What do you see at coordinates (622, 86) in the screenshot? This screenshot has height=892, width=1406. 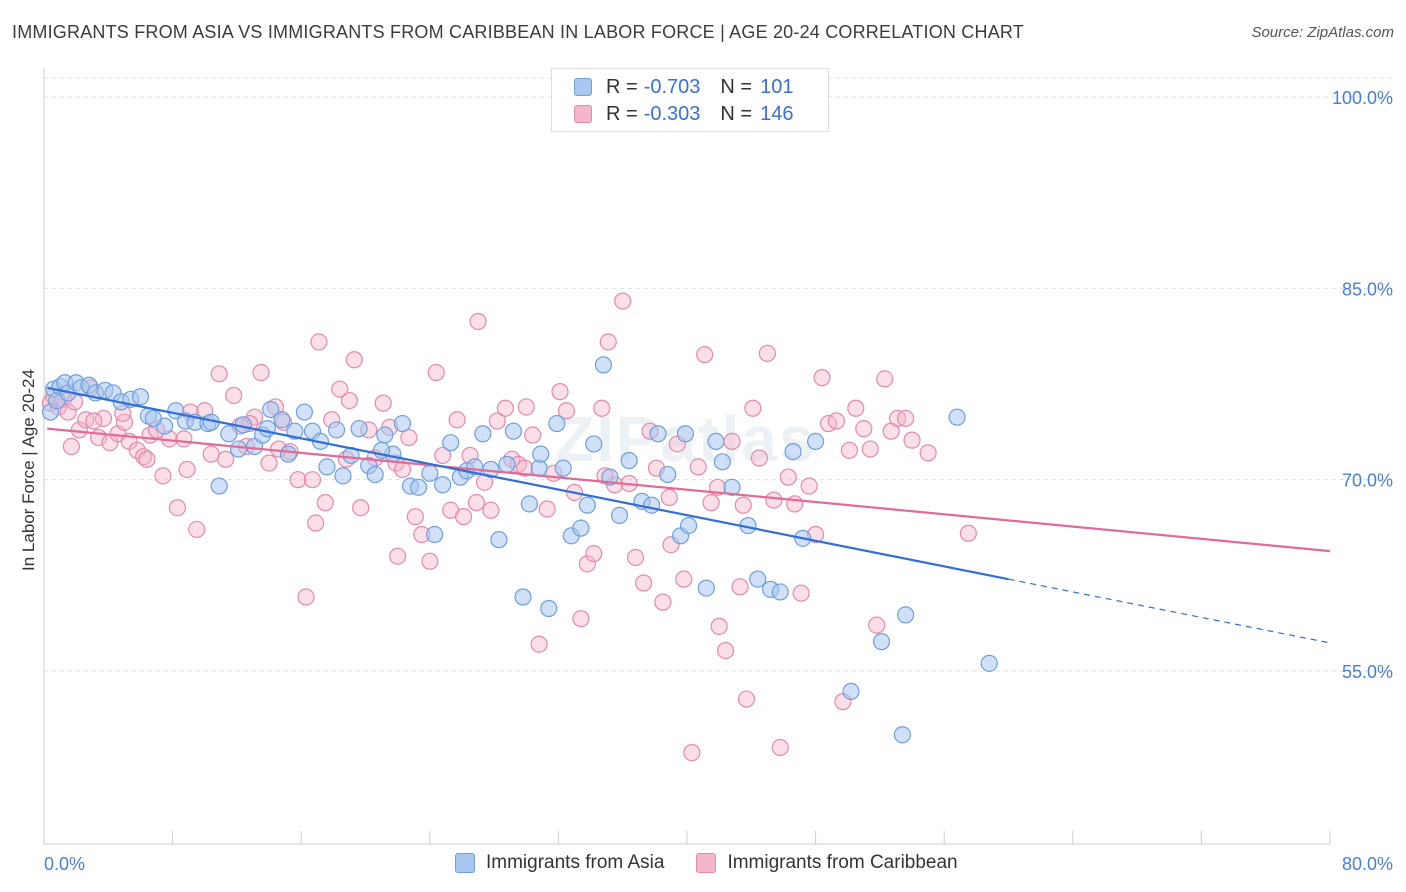 I see `asia-r-label: R =` at bounding box center [622, 86].